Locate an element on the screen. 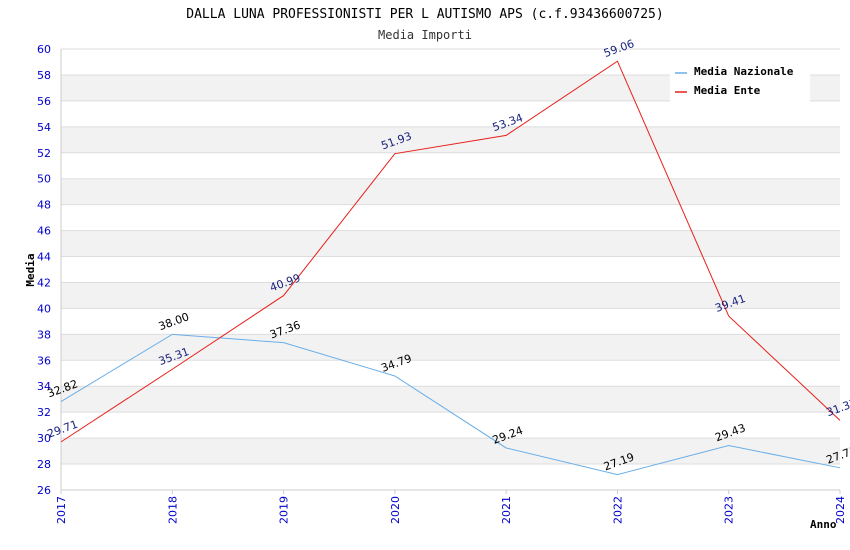 Image resolution: width=850 pixels, height=550 pixels. y-tick-label: 46 is located at coordinates (44, 231).